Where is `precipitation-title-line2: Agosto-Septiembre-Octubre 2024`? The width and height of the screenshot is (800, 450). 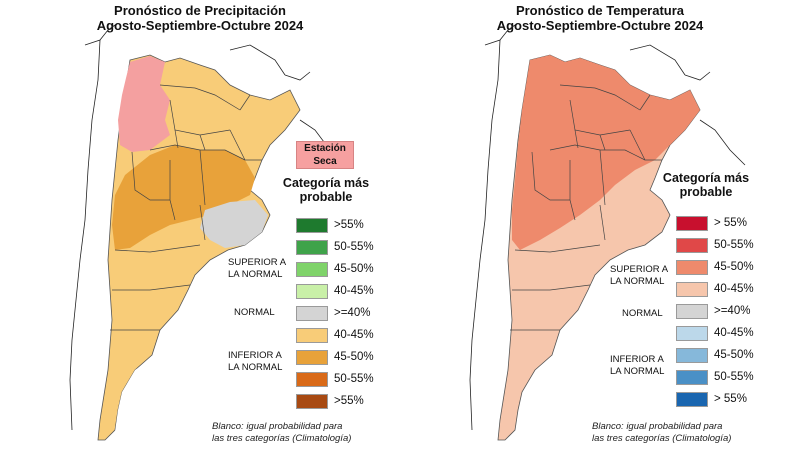 precipitation-title-line2: Agosto-Septiembre-Octubre 2024 is located at coordinates (200, 25).